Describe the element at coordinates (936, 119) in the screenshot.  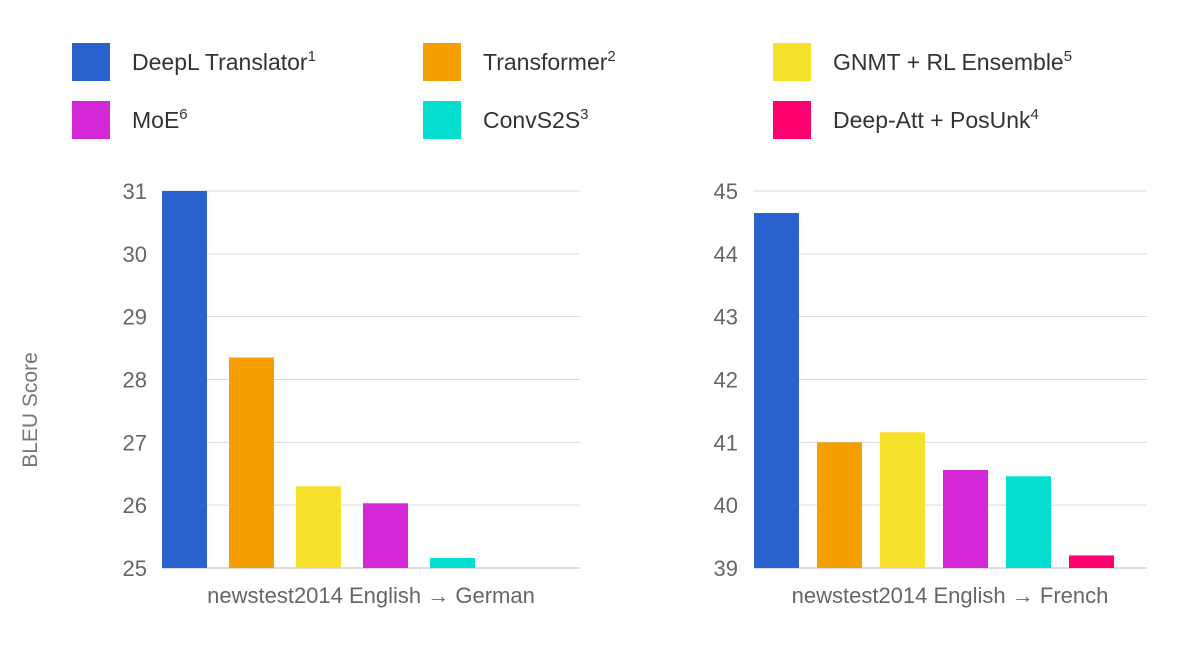
I see `legend-label: Deep-Att + PosUnk4` at that location.